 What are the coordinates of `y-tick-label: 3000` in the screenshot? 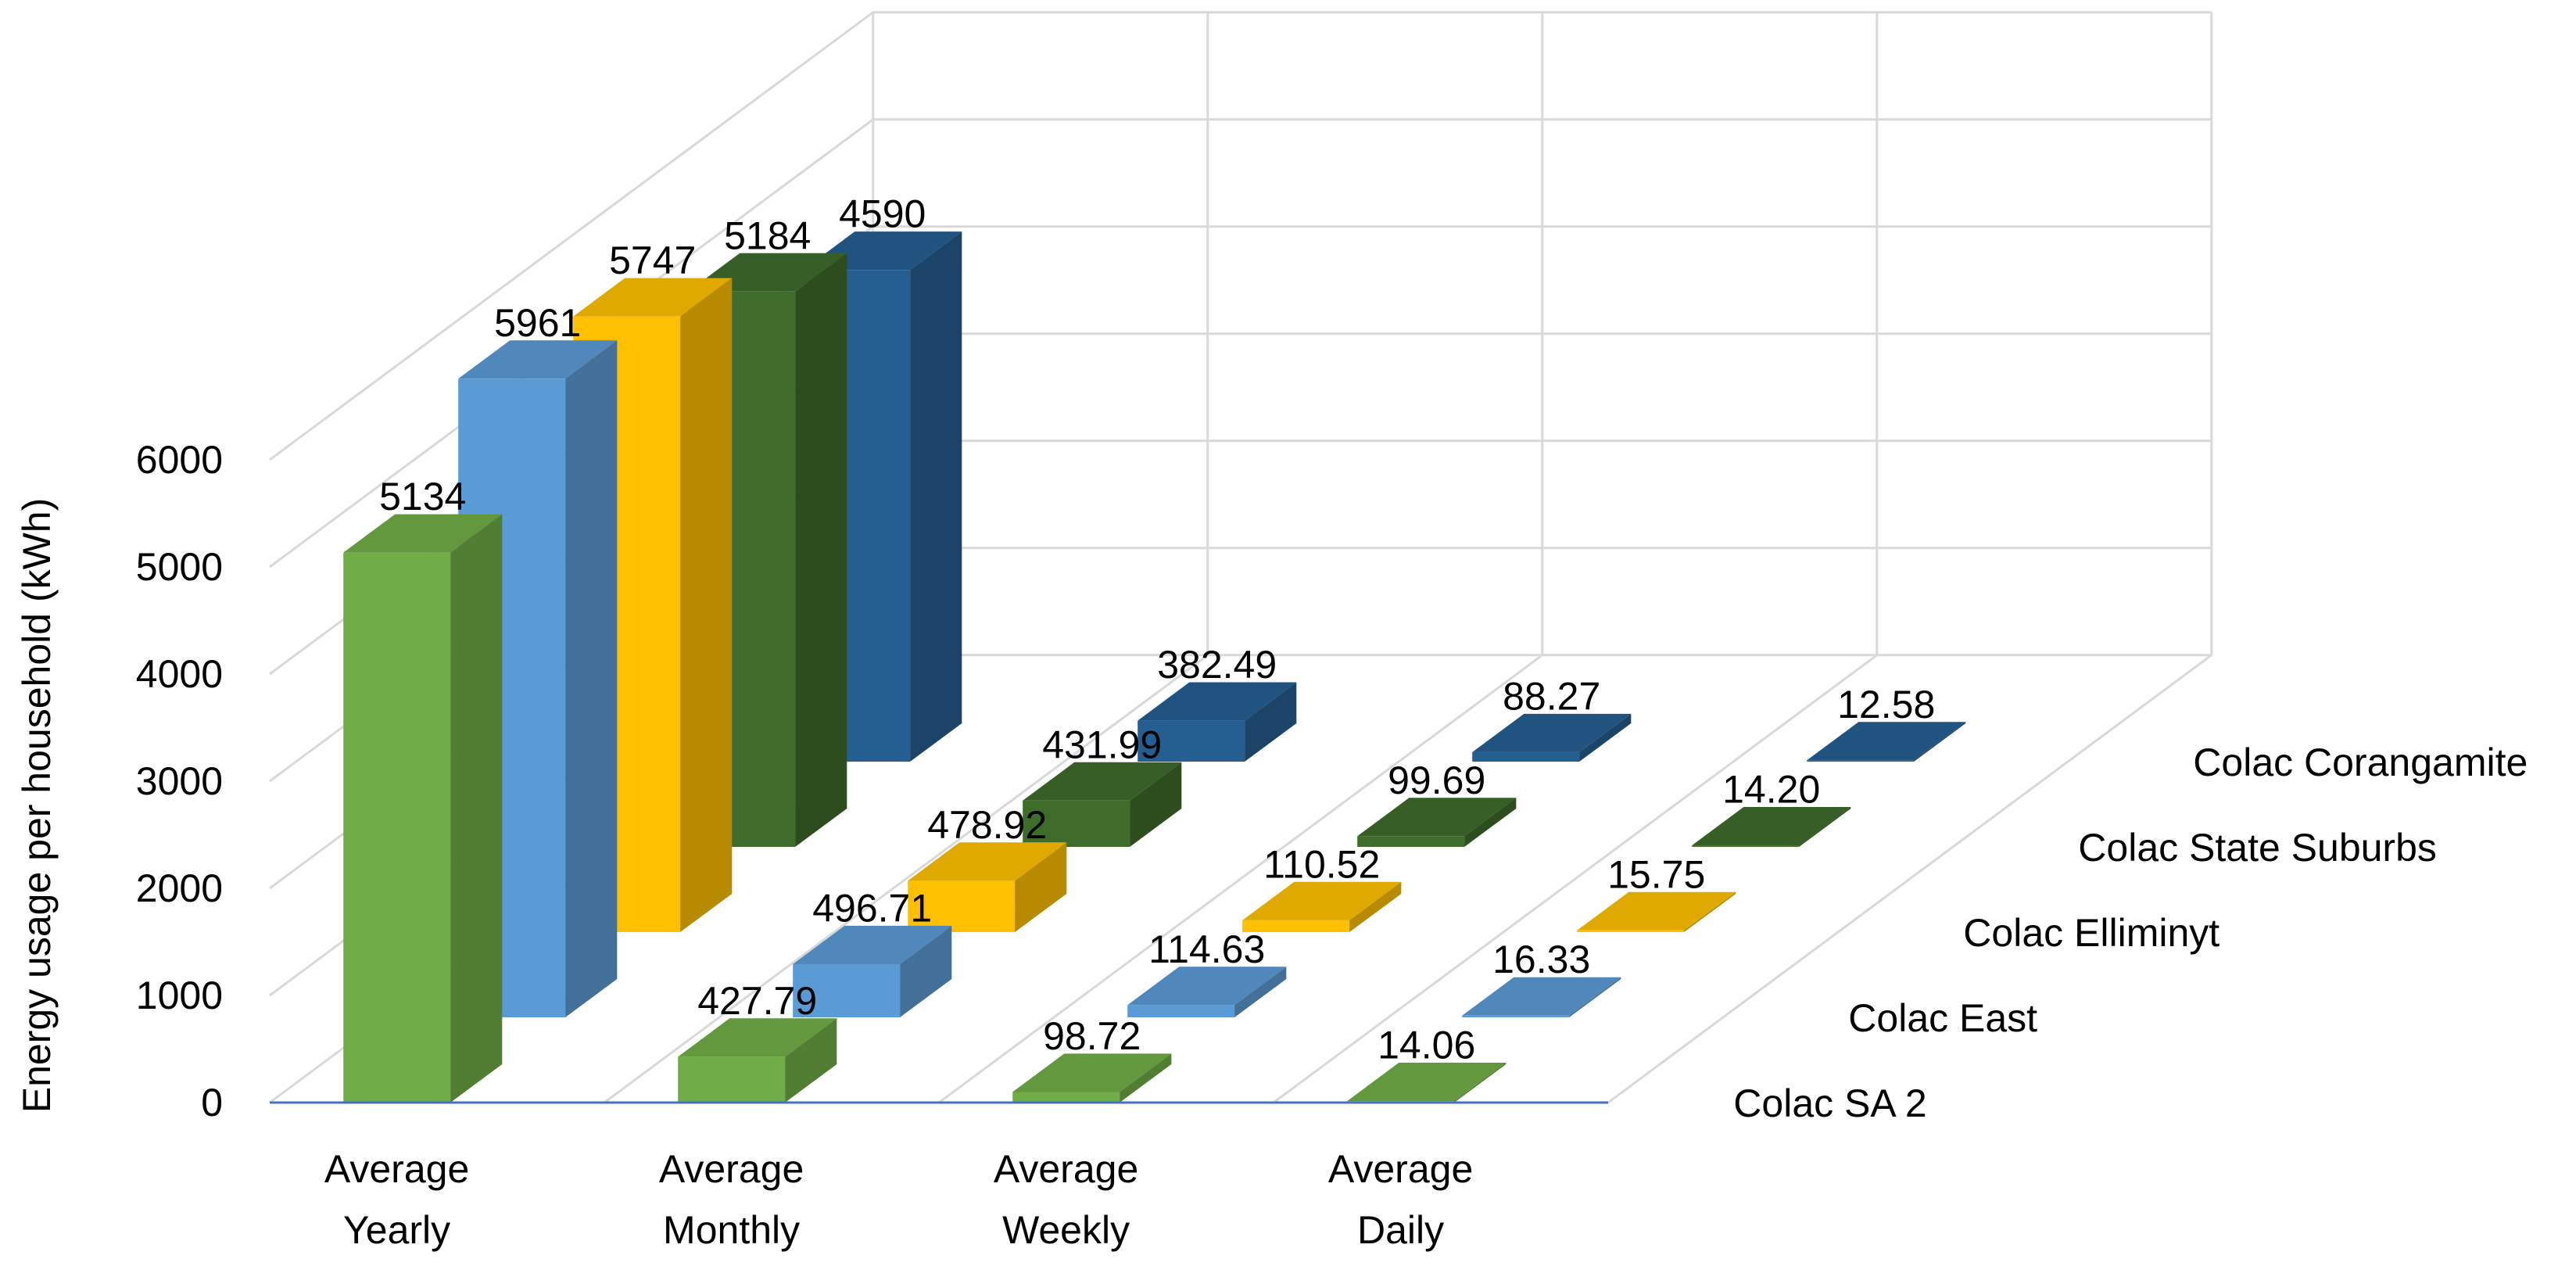 It's located at (179, 781).